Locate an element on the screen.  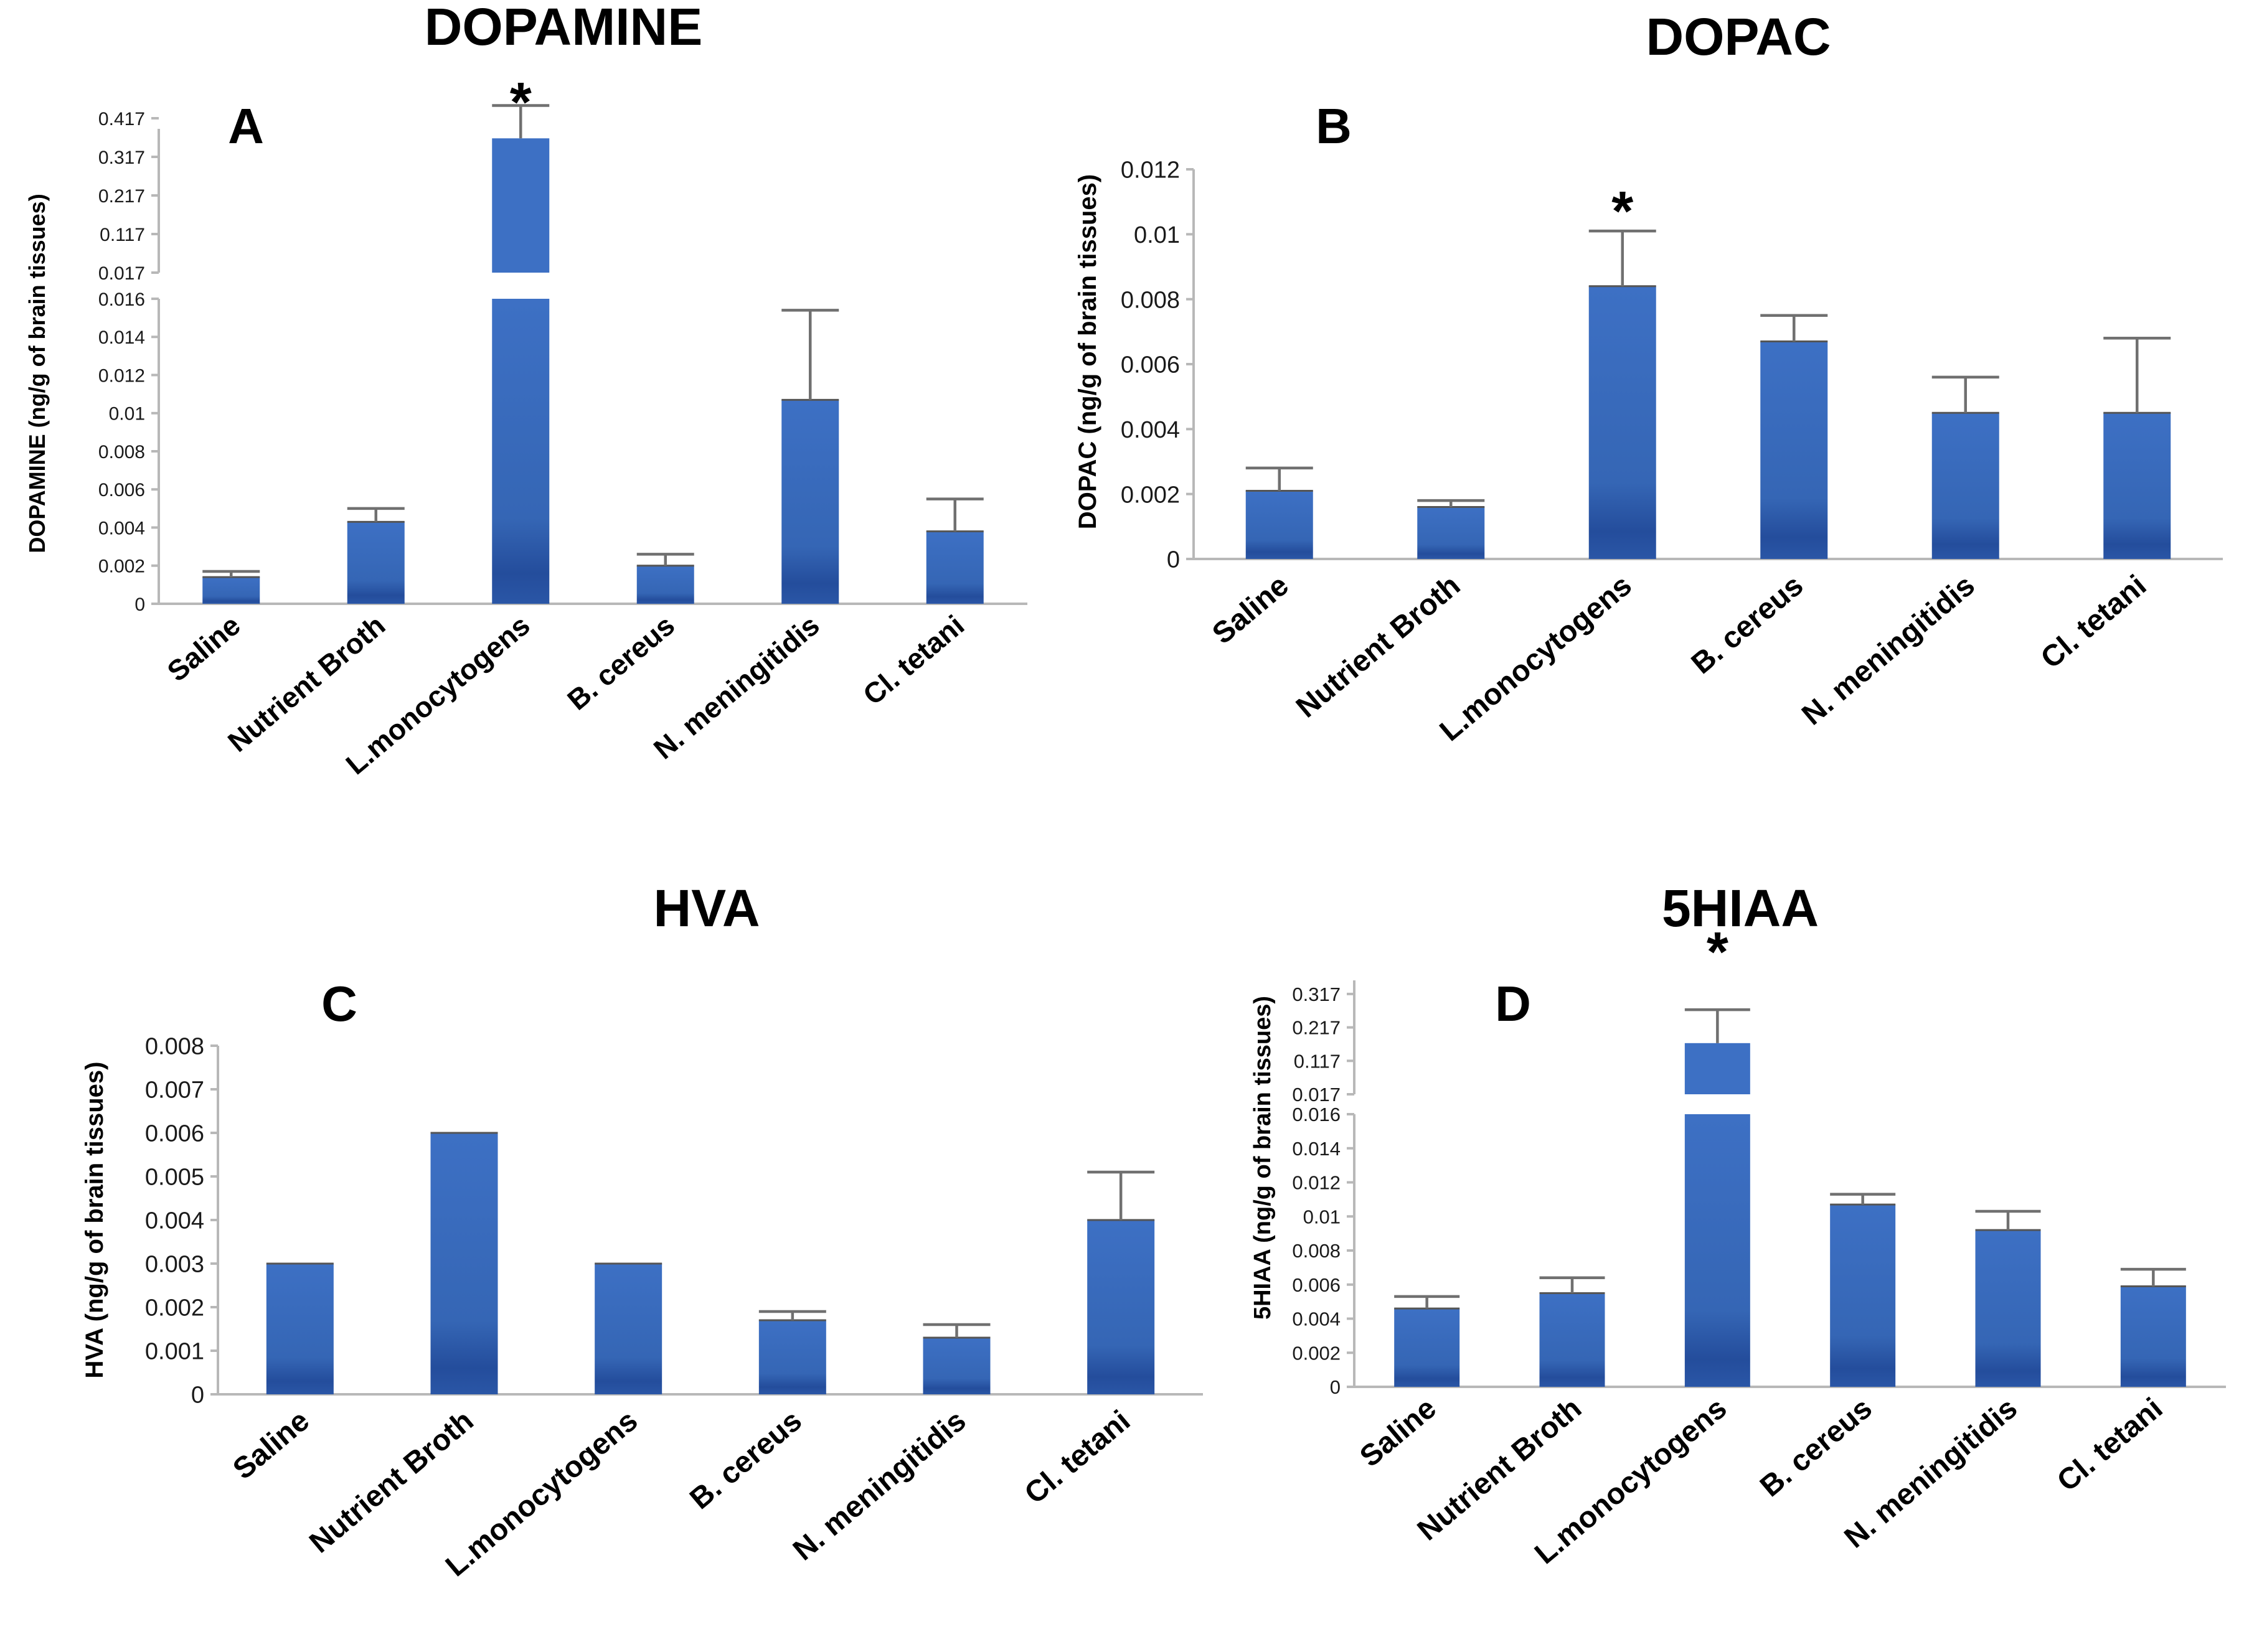
y-tick-label: 0.007 is located at coordinates (174, 1090).